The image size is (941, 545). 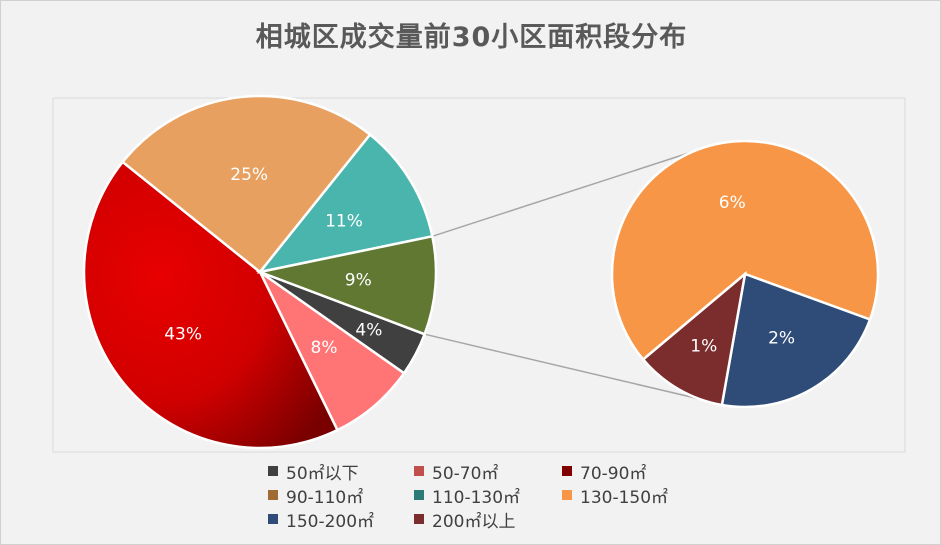 I want to click on main-pie-slice-label-1: 8%, so click(x=324, y=348).